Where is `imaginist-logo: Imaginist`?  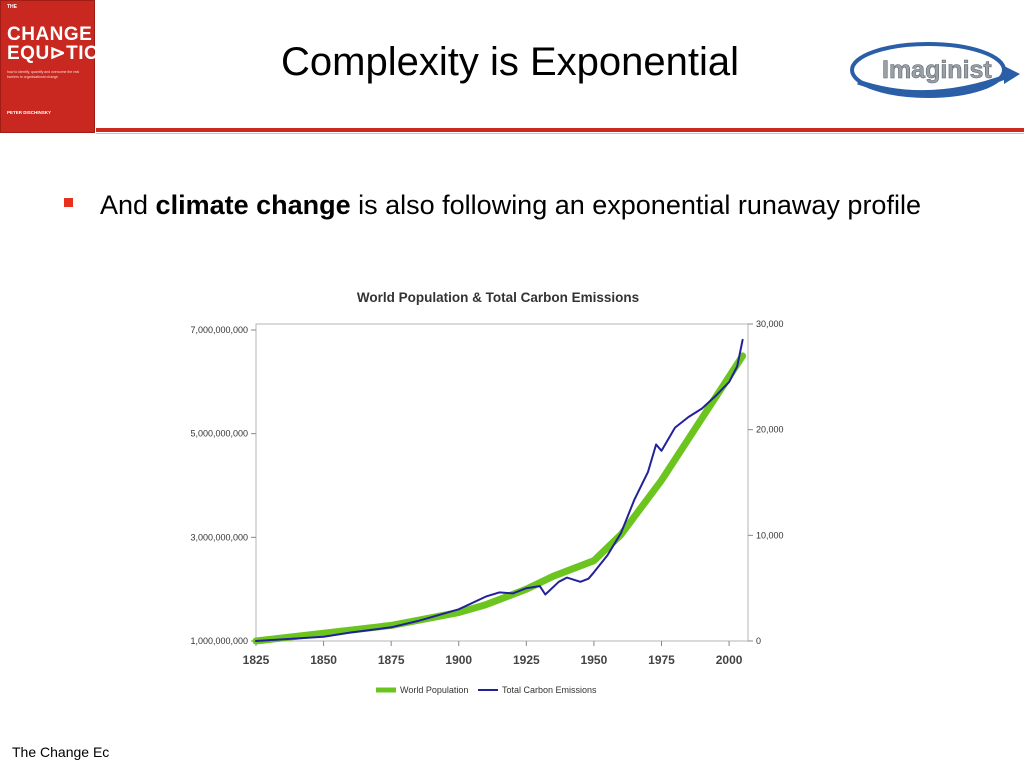
imaginist-logo: Imaginist is located at coordinates (936, 72).